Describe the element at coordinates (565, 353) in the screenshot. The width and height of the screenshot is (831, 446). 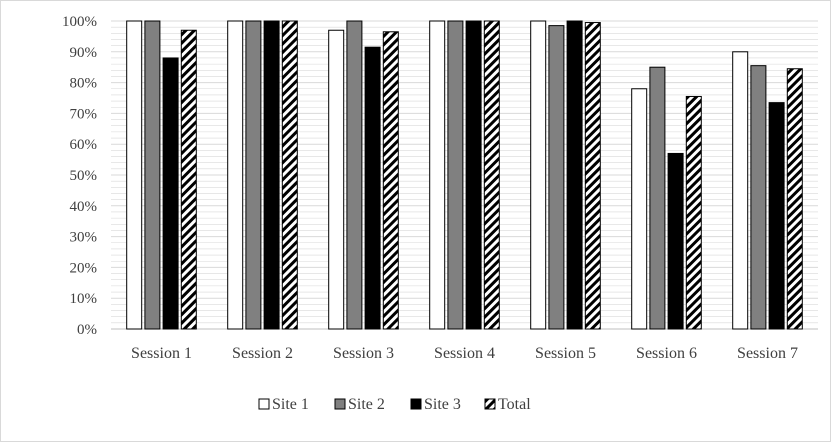
I see `x-tick-label: Session 5` at that location.